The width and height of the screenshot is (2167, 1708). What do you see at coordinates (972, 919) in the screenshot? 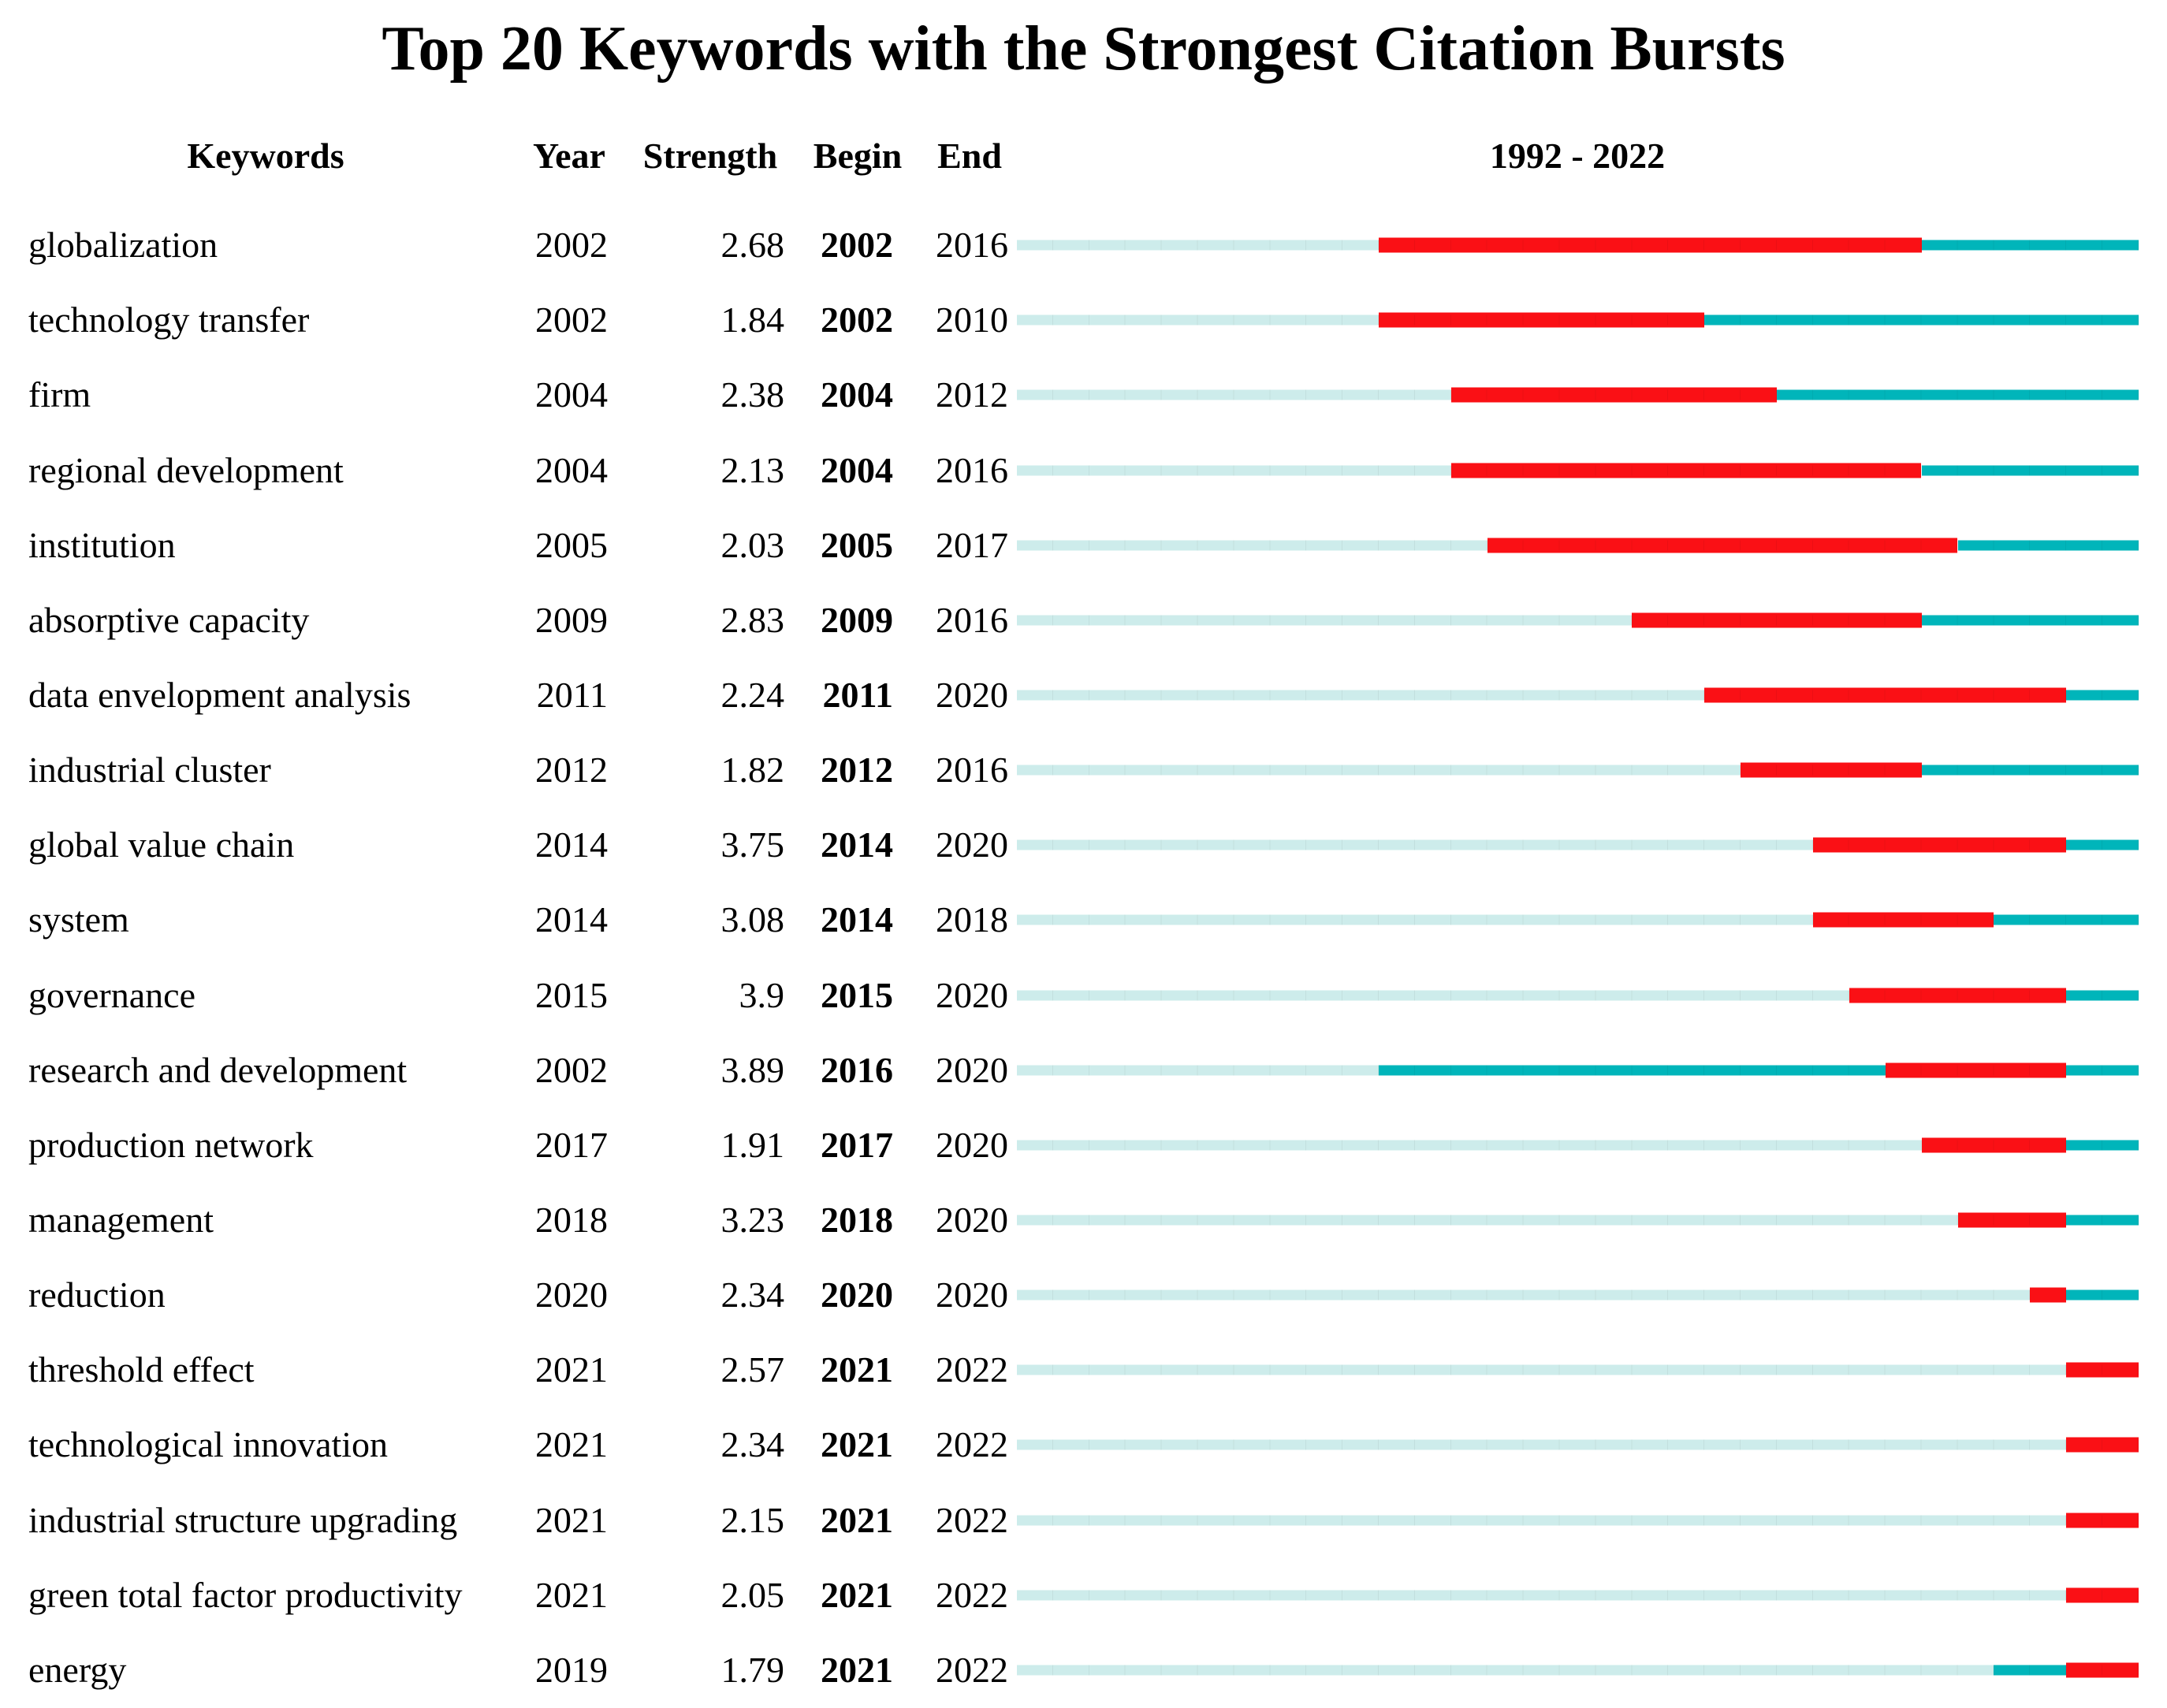
I see `end-cell: 2018` at bounding box center [972, 919].